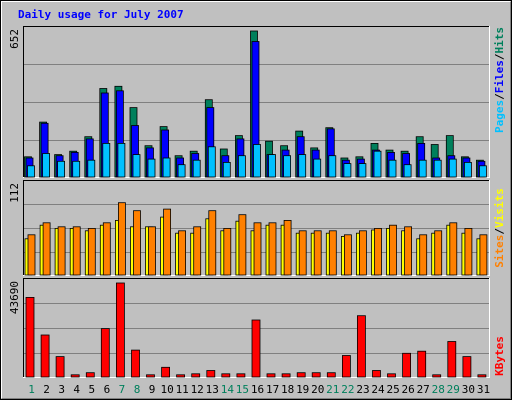 This screenshot has width=512, height=400. I want to click on day-label-23: 23, so click(362, 389).